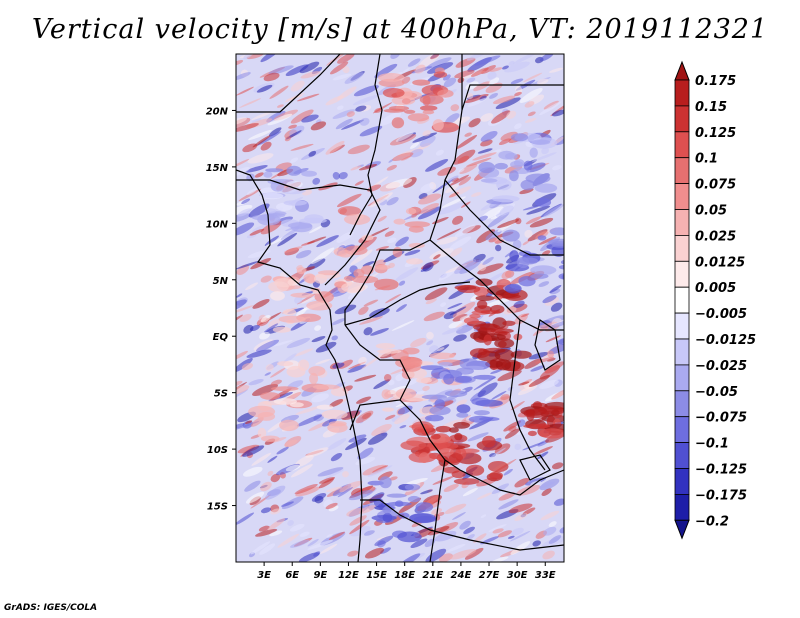  I want to click on colorbar-label: −0.025, so click(721, 366).